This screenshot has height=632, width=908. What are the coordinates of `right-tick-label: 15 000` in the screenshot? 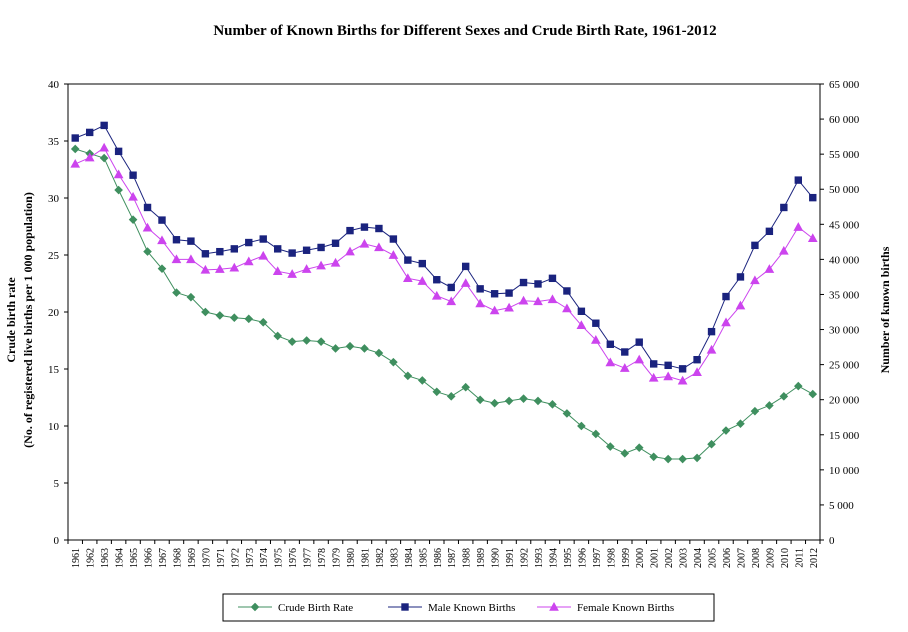 It's located at (844, 436).